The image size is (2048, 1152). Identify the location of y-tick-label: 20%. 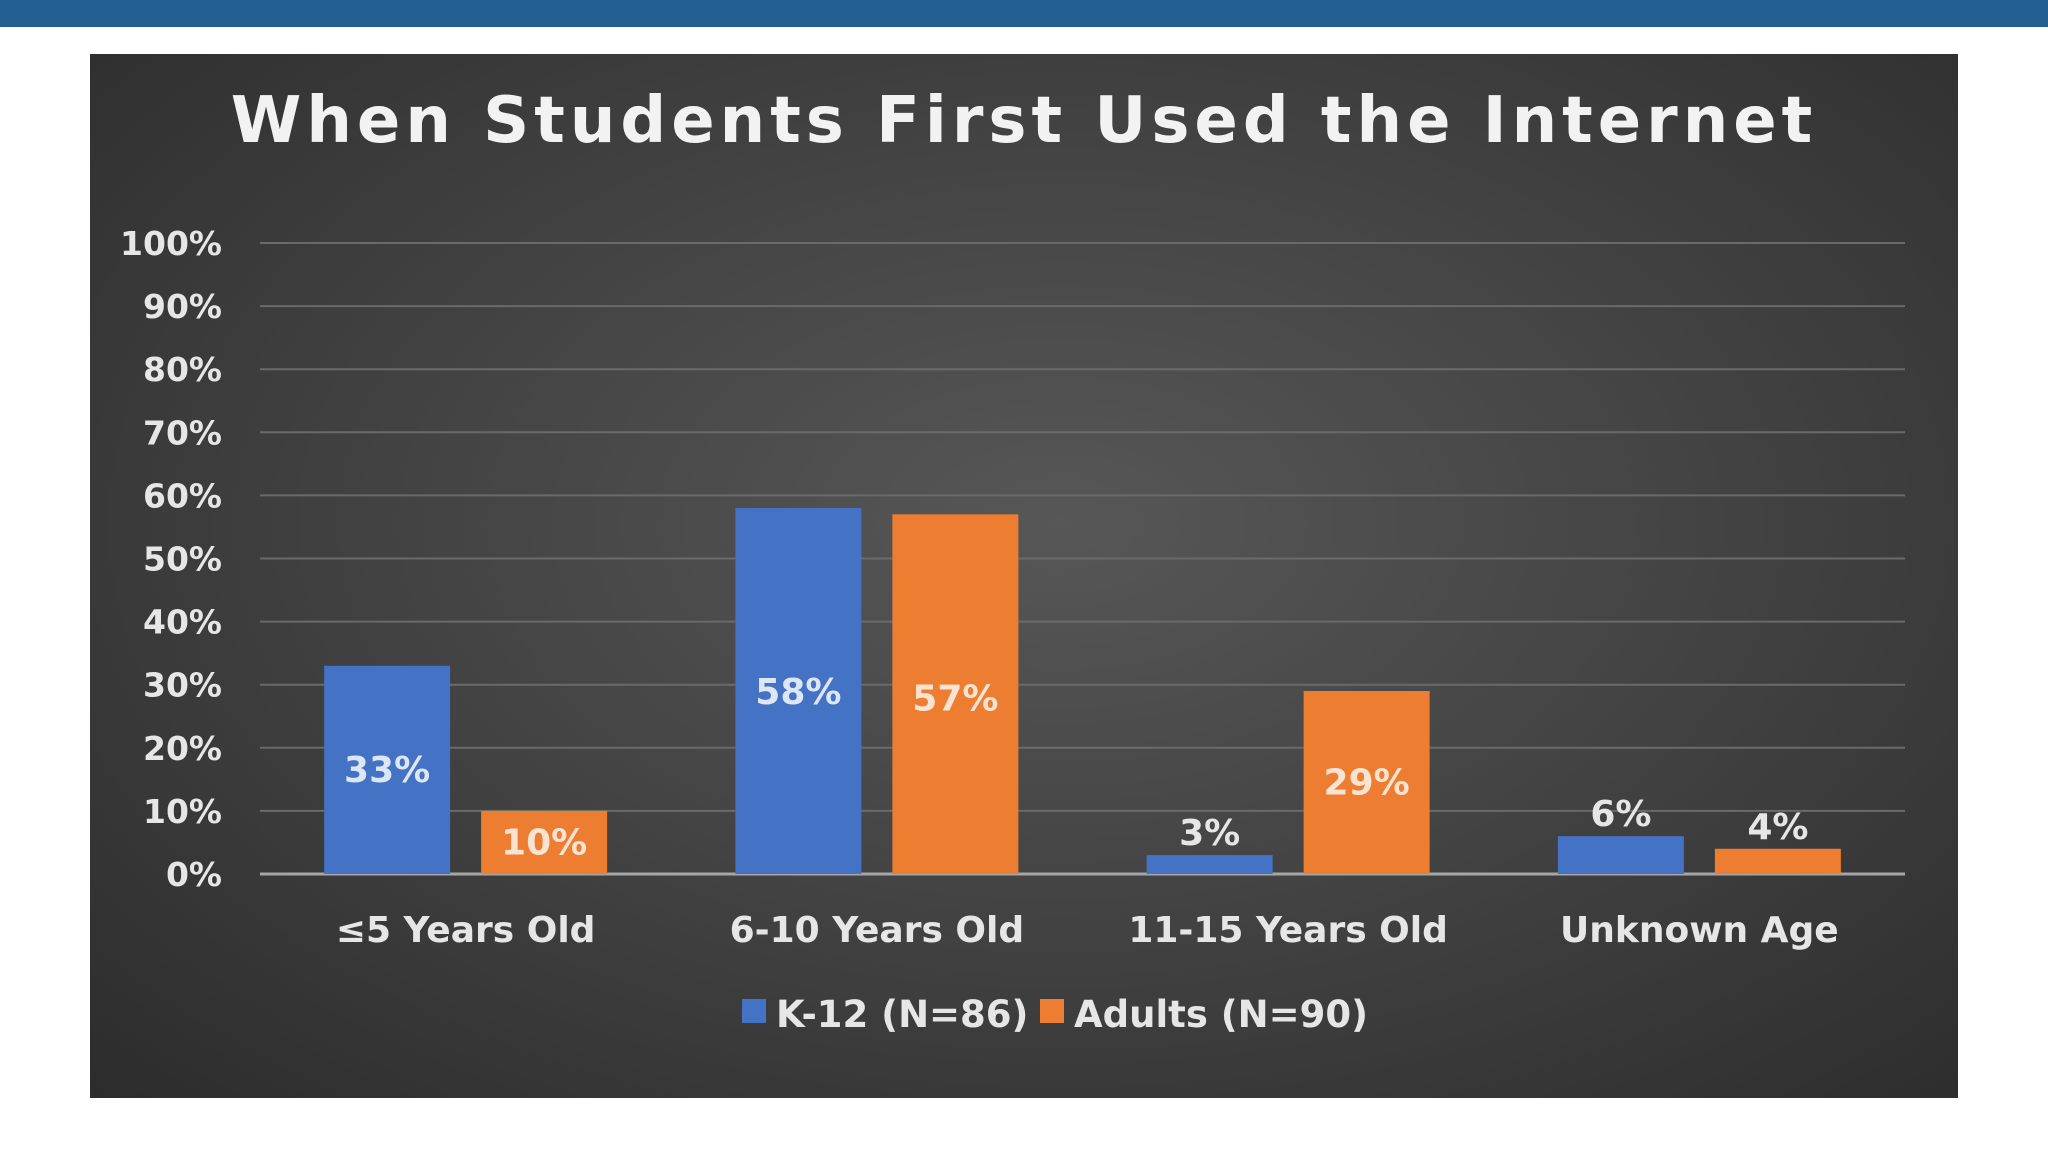
(182, 748).